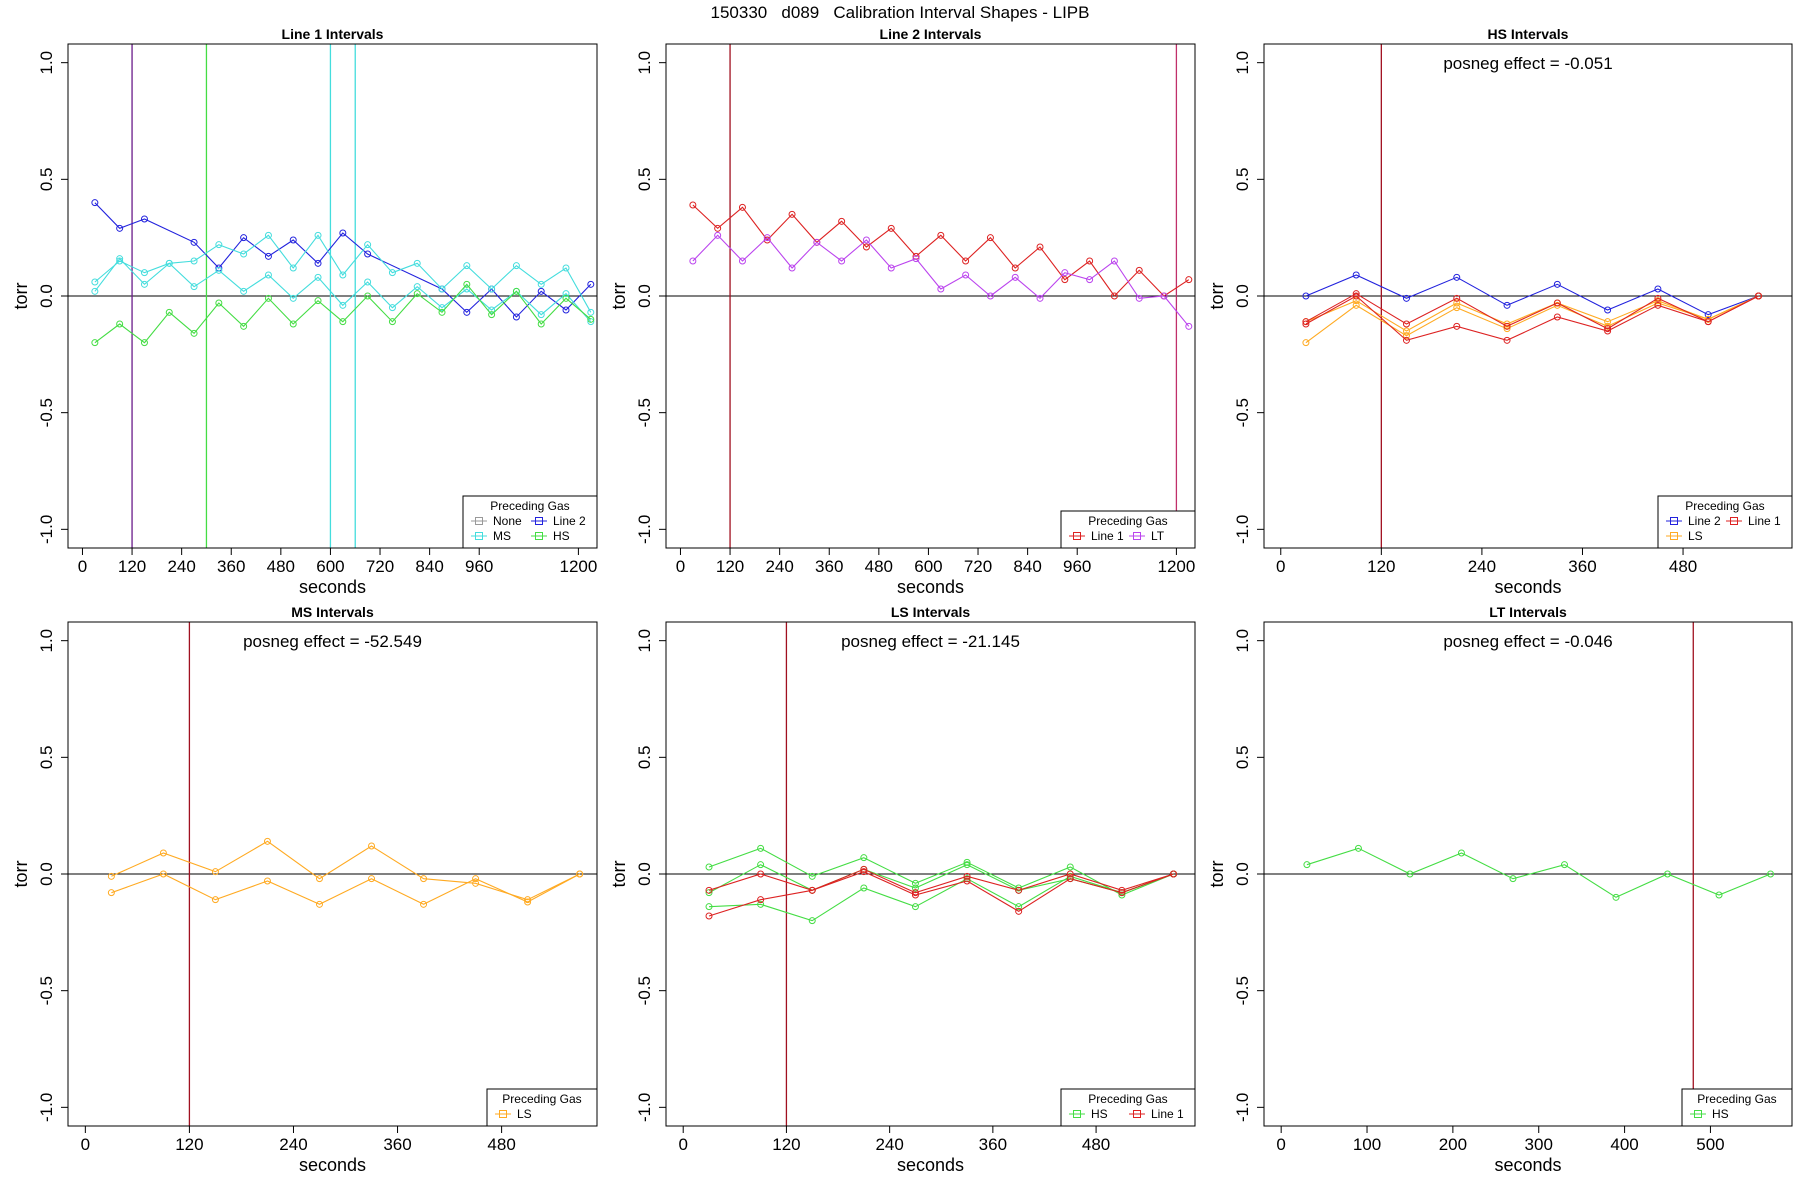 The width and height of the screenshot is (1800, 1200). I want to click on legend-entry-label: HS, so click(1720, 1114).